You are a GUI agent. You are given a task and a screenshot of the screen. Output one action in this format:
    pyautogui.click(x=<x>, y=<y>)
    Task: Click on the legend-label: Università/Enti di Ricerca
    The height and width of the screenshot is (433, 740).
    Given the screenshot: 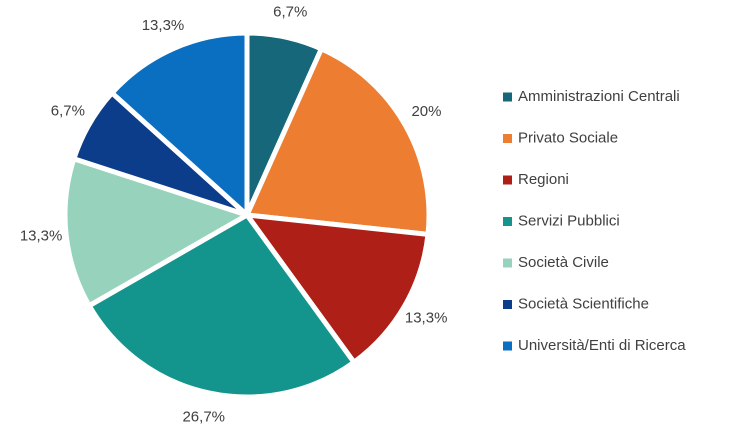 What is the action you would take?
    pyautogui.click(x=602, y=345)
    